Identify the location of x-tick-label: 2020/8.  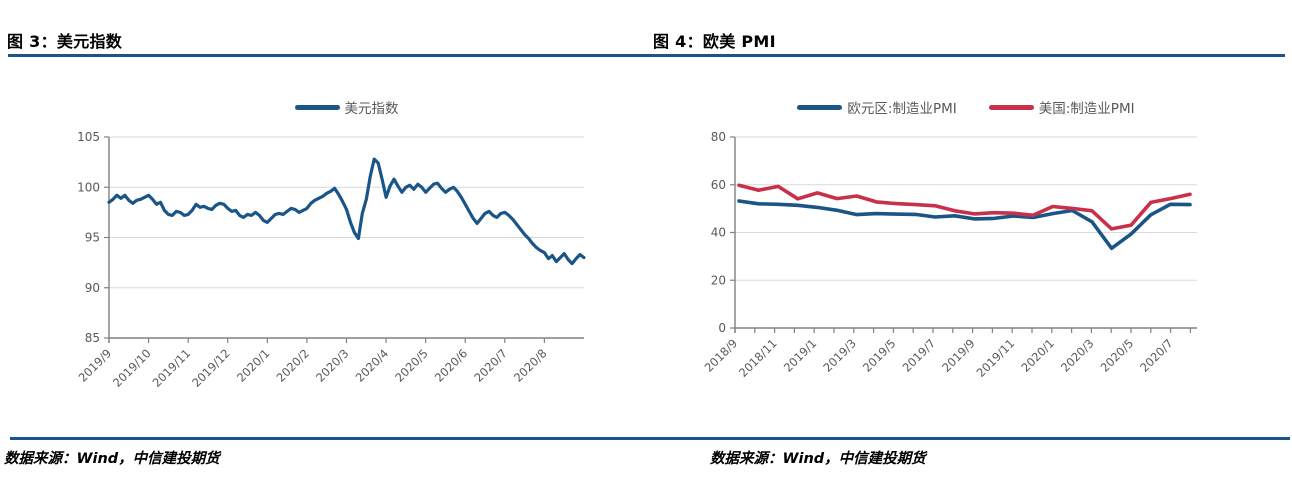
(530, 365).